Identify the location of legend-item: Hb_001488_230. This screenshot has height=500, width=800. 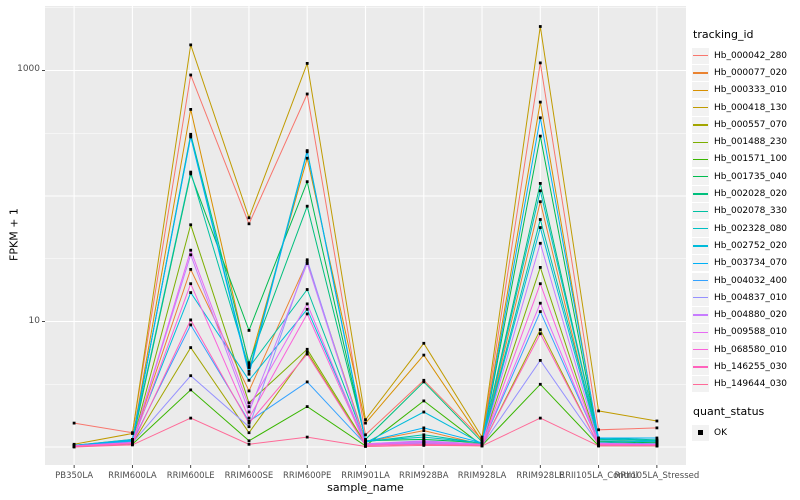
(740, 142).